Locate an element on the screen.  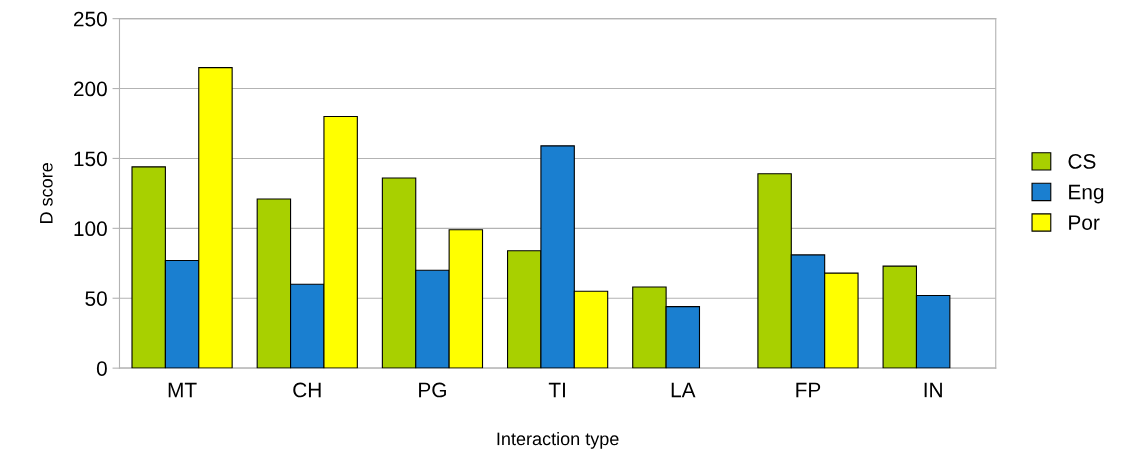
y-tick-label: 150 is located at coordinates (90, 159).